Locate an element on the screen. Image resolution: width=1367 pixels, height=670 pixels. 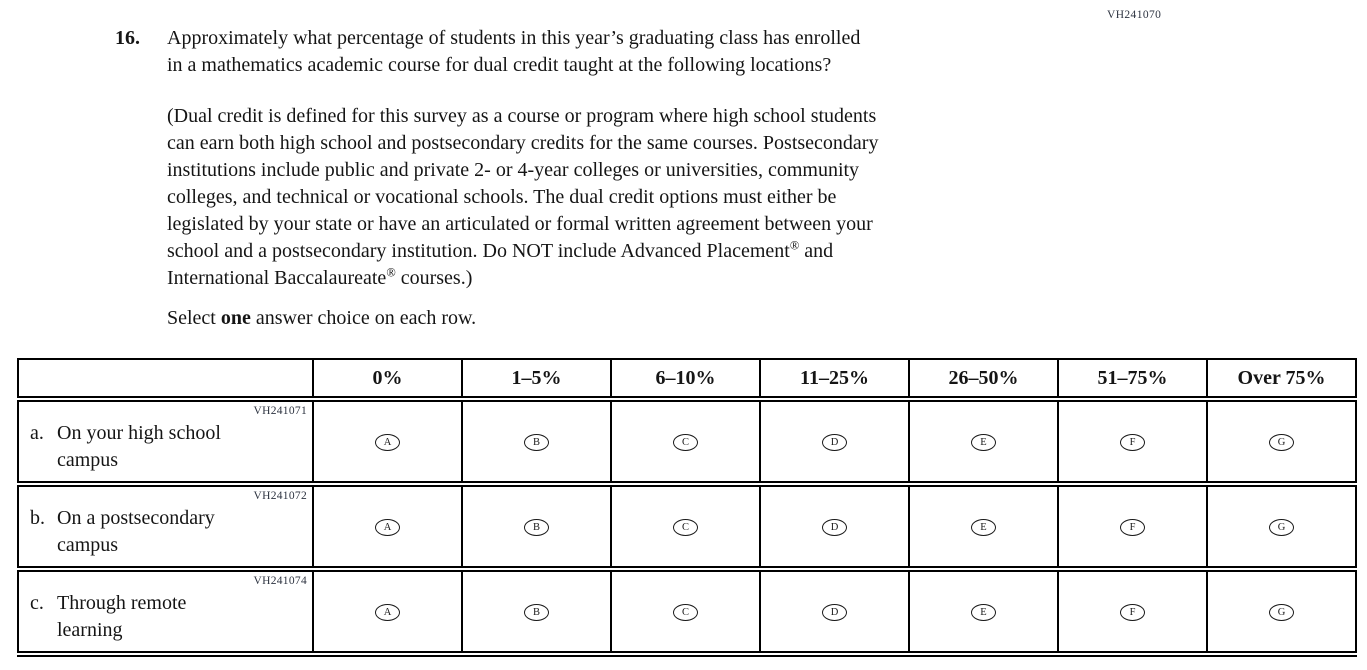
row-item-code: VH241071 is located at coordinates (280, 411).